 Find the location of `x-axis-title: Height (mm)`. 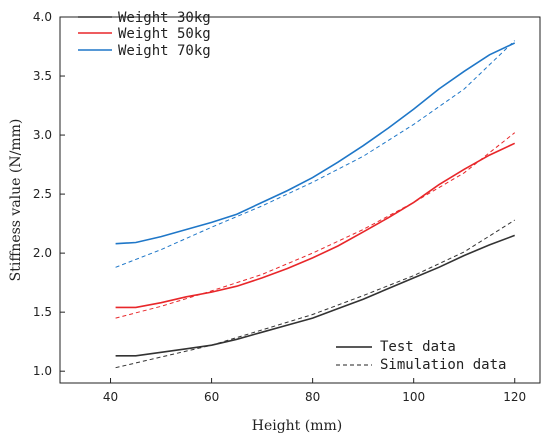

x-axis-title: Height (mm) is located at coordinates (297, 426).